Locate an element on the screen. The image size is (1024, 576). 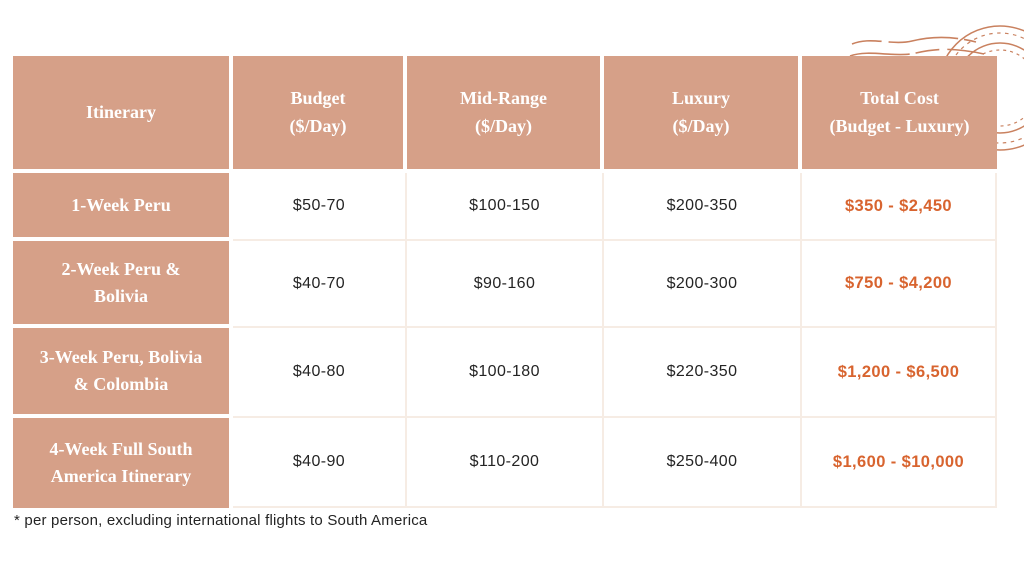
budget-cell: $50-70 is located at coordinates (320, 207).